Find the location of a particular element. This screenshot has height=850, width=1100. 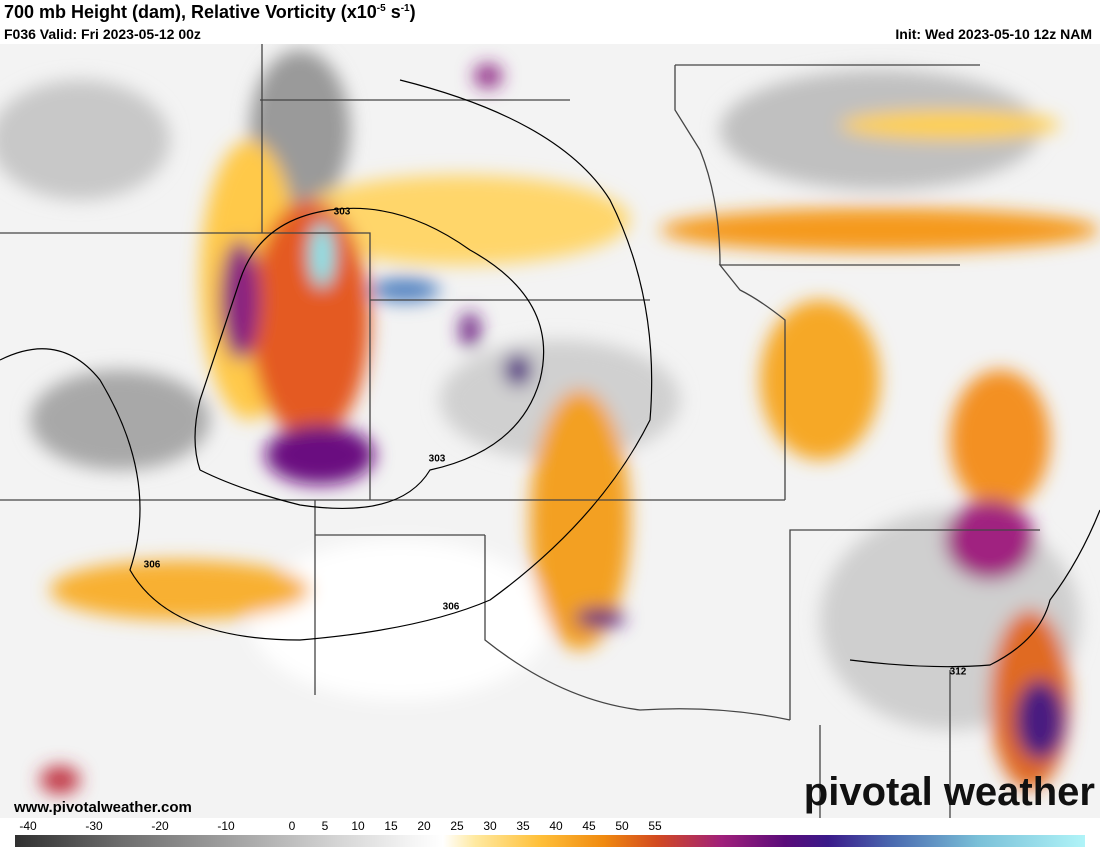

colorbar-tick-label: -20 is located at coordinates (160, 826).